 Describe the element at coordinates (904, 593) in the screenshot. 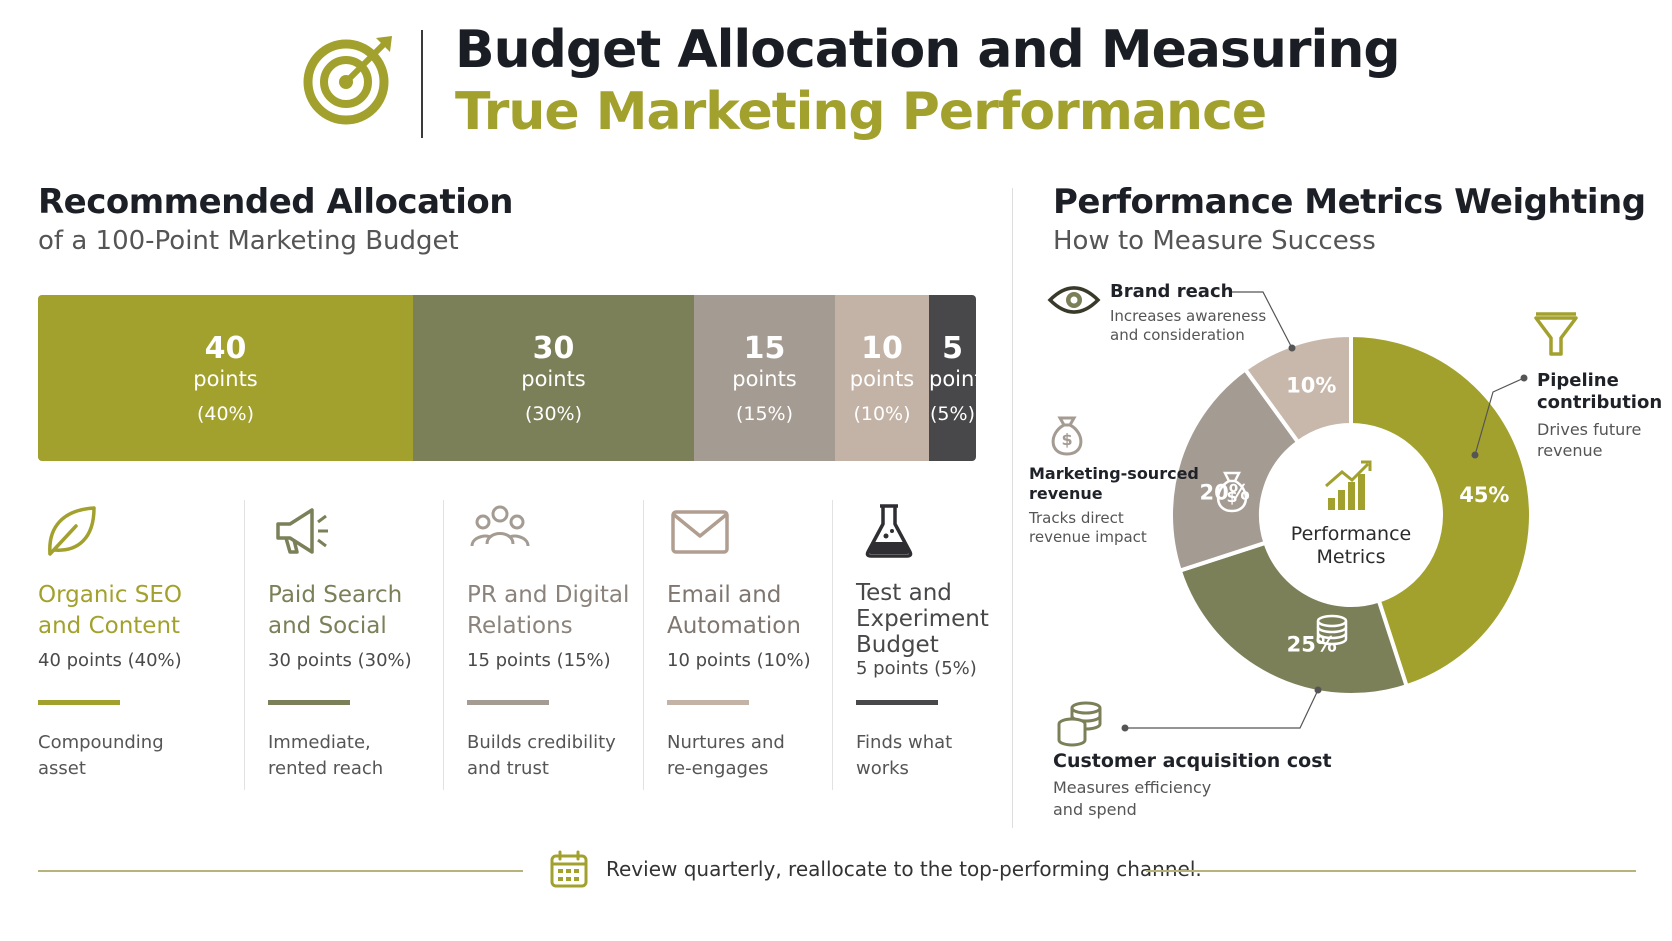

I see `channel-name-line: Test and` at that location.